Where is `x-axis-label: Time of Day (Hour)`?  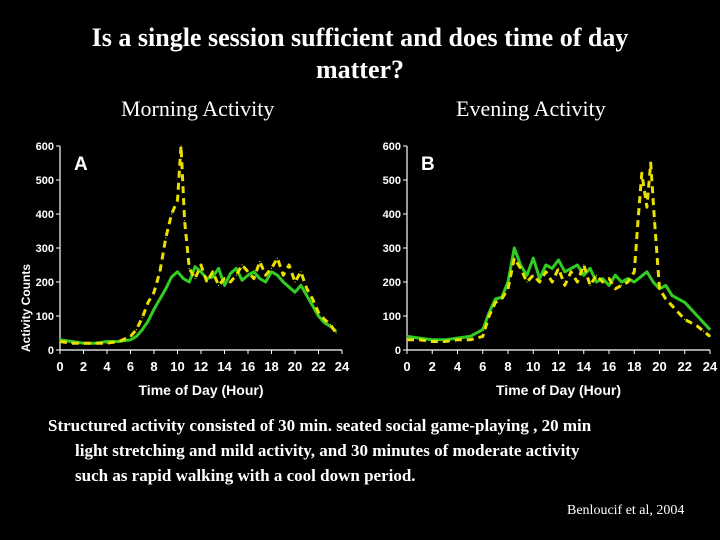 x-axis-label: Time of Day (Hour) is located at coordinates (558, 390).